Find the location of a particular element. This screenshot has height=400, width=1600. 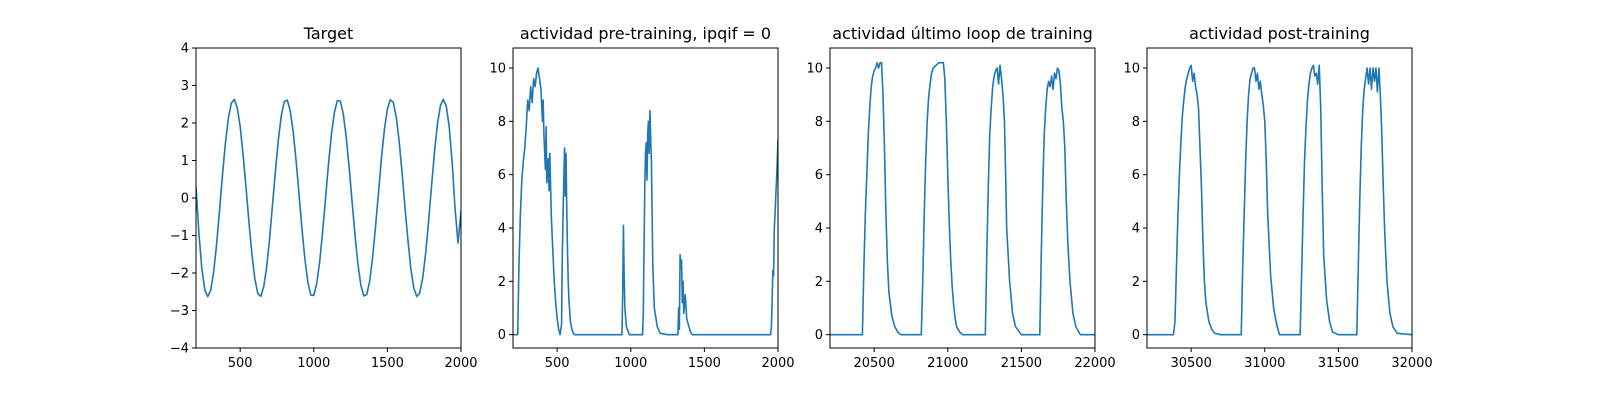

chart-title: actividad último loop de training is located at coordinates (962, 33).